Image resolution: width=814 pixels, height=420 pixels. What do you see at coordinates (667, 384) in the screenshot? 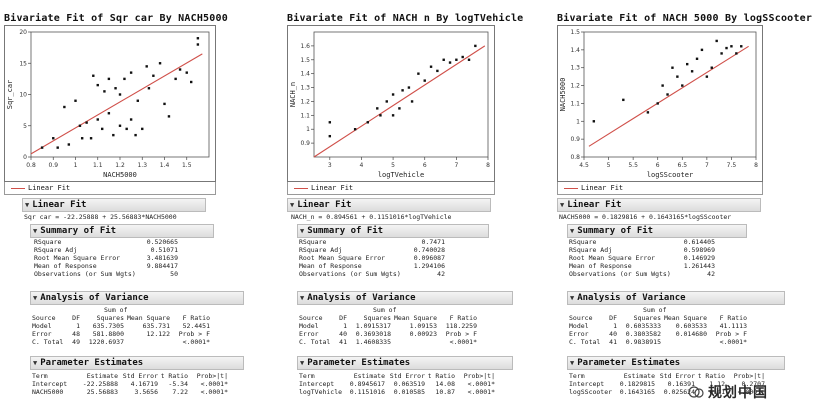
I see `table-row: Intercept 0.1829815 0.16391 1.12 0.2707` at bounding box center [667, 384].